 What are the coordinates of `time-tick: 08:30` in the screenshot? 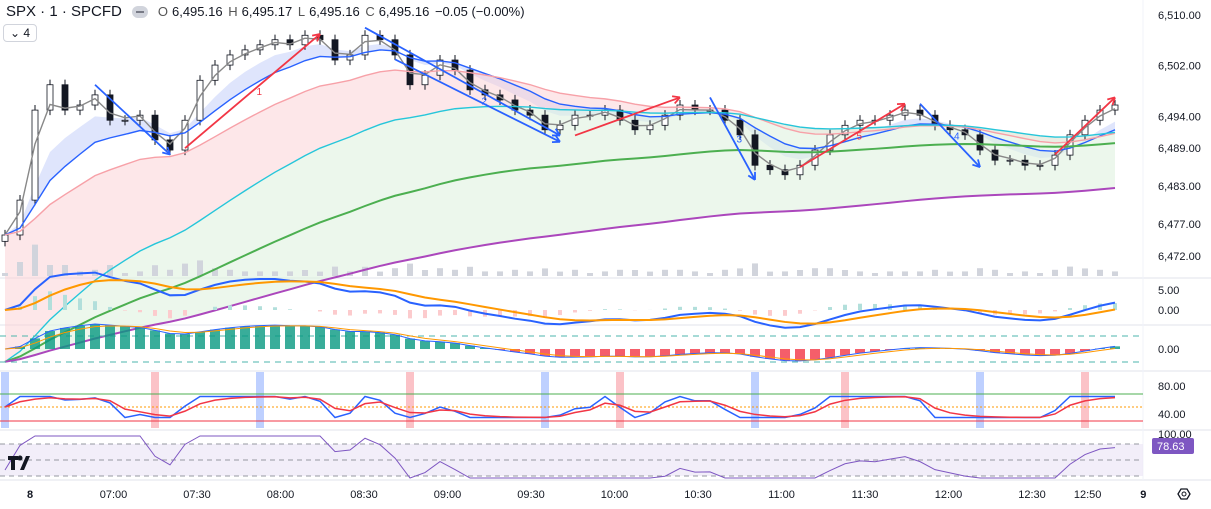 It's located at (364, 495).